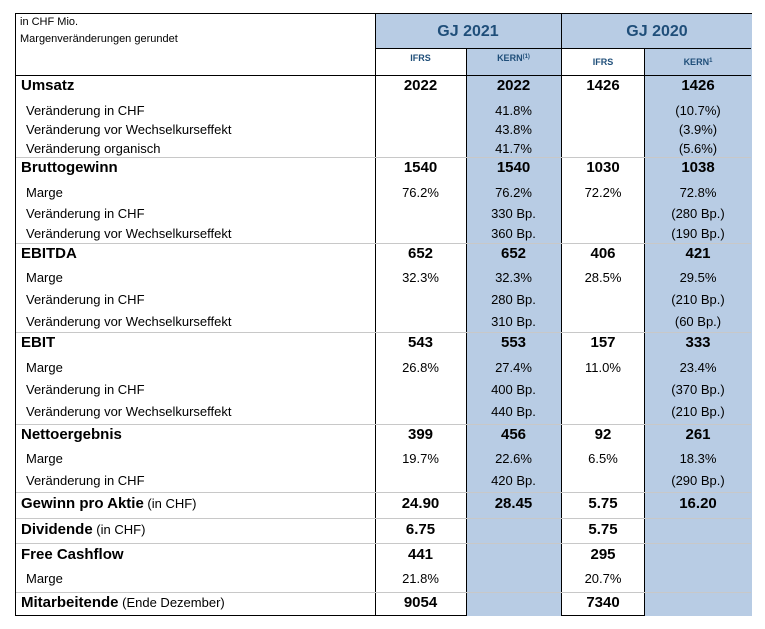 The height and width of the screenshot is (629, 765). What do you see at coordinates (698, 458) in the screenshot?
I see `value-cell: 18.3%` at bounding box center [698, 458].